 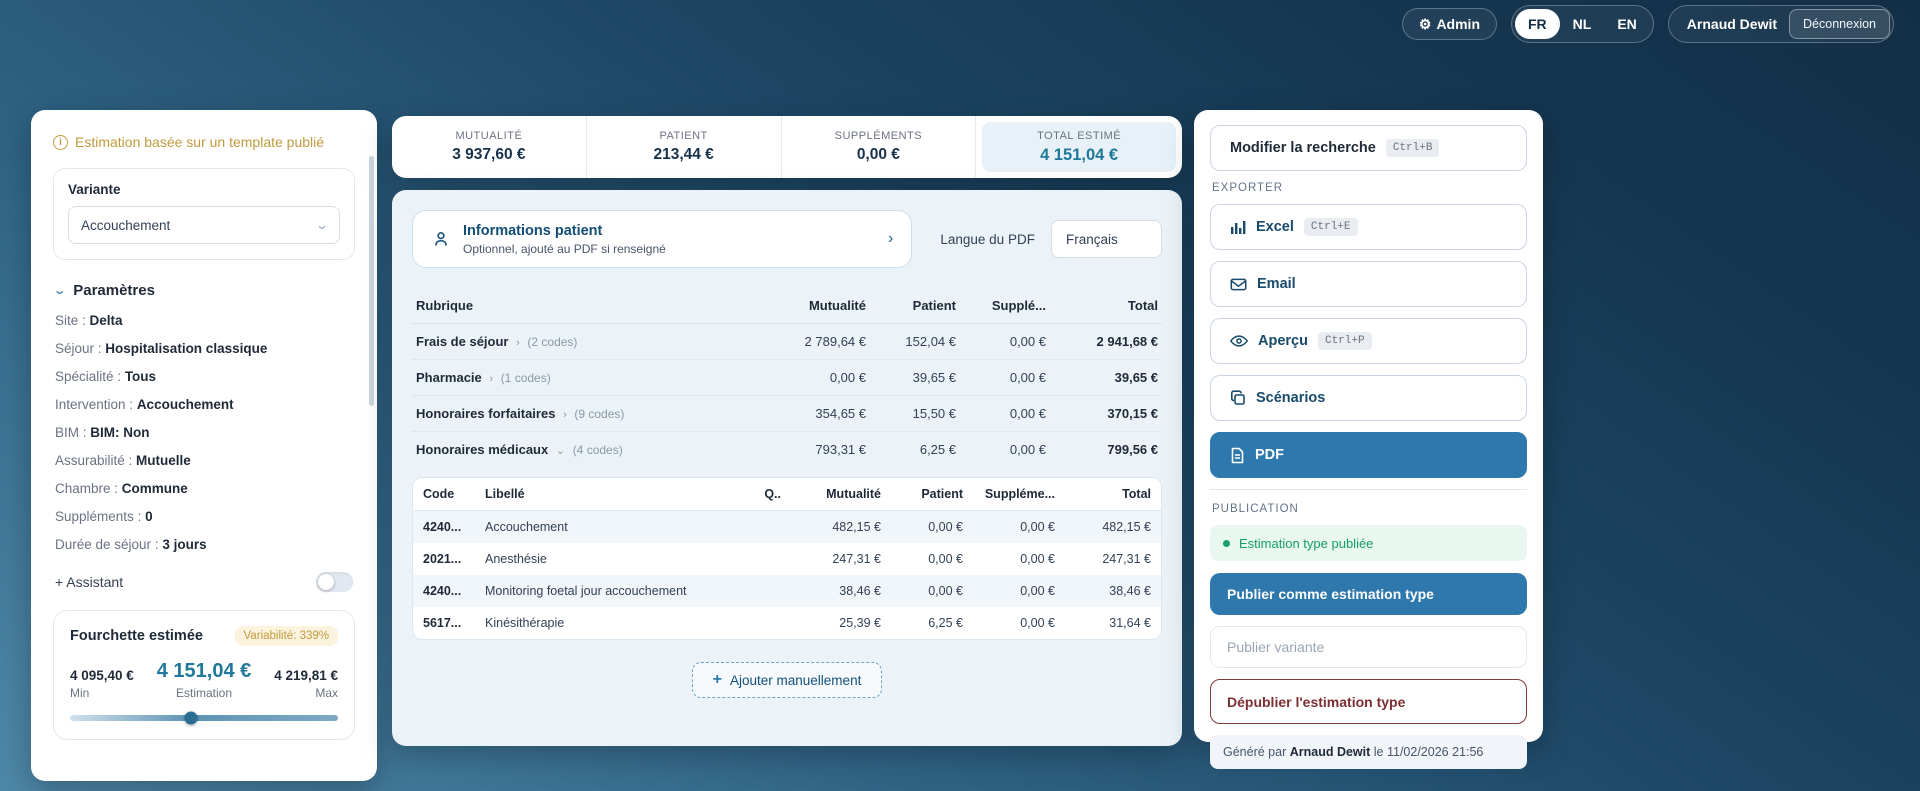 I want to click on param-assurabilite: Assurabilité : Mutuelle, so click(x=123, y=460).